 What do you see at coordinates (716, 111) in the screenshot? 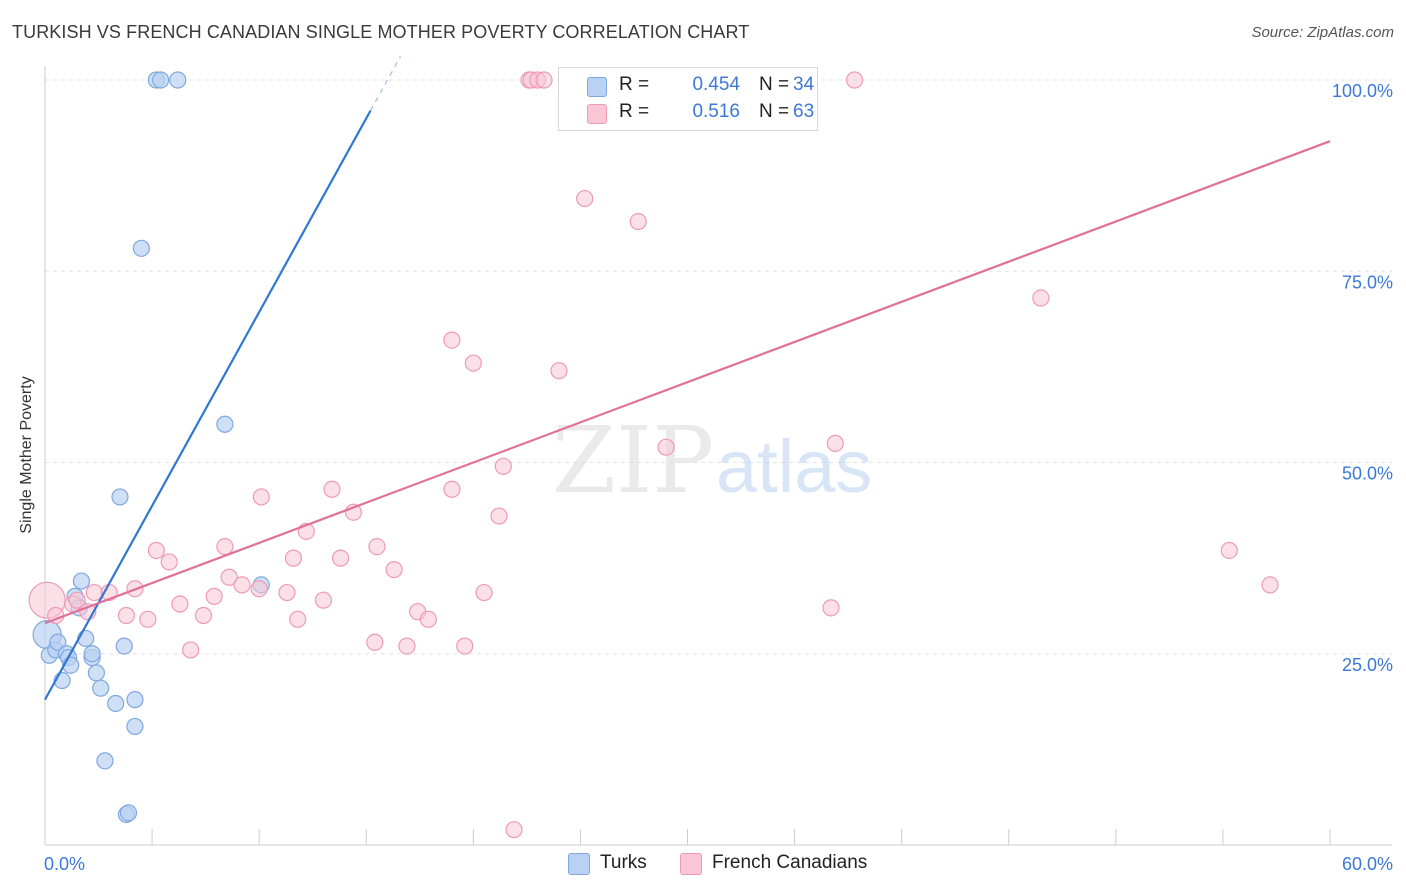
I see `french-r-value: 0.516` at bounding box center [716, 111].